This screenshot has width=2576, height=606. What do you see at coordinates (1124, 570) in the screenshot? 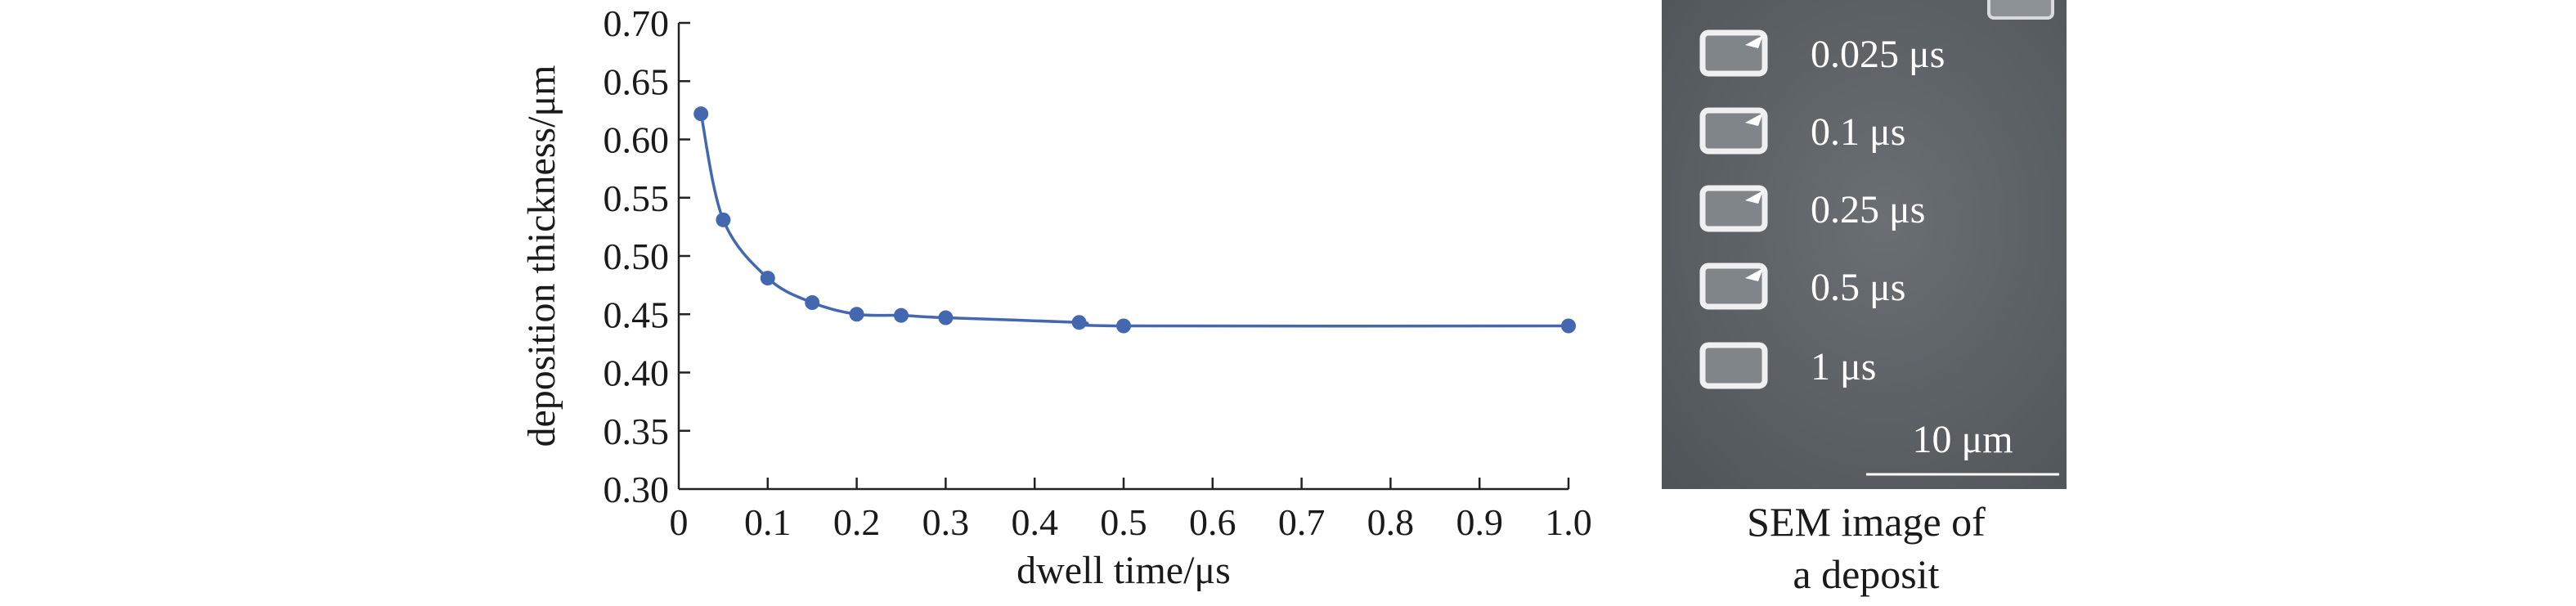
I see `x-axis-title: dwell time/μs` at bounding box center [1124, 570].